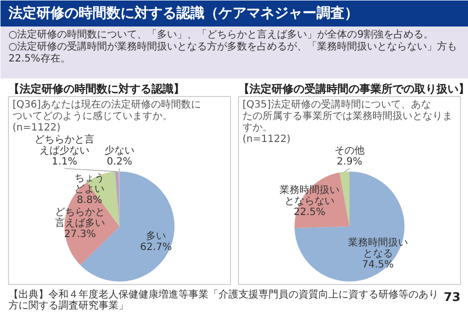 Image resolution: width=468 pixels, height=320 pixels. I want to click on data-label: 0.2%, so click(119, 162).